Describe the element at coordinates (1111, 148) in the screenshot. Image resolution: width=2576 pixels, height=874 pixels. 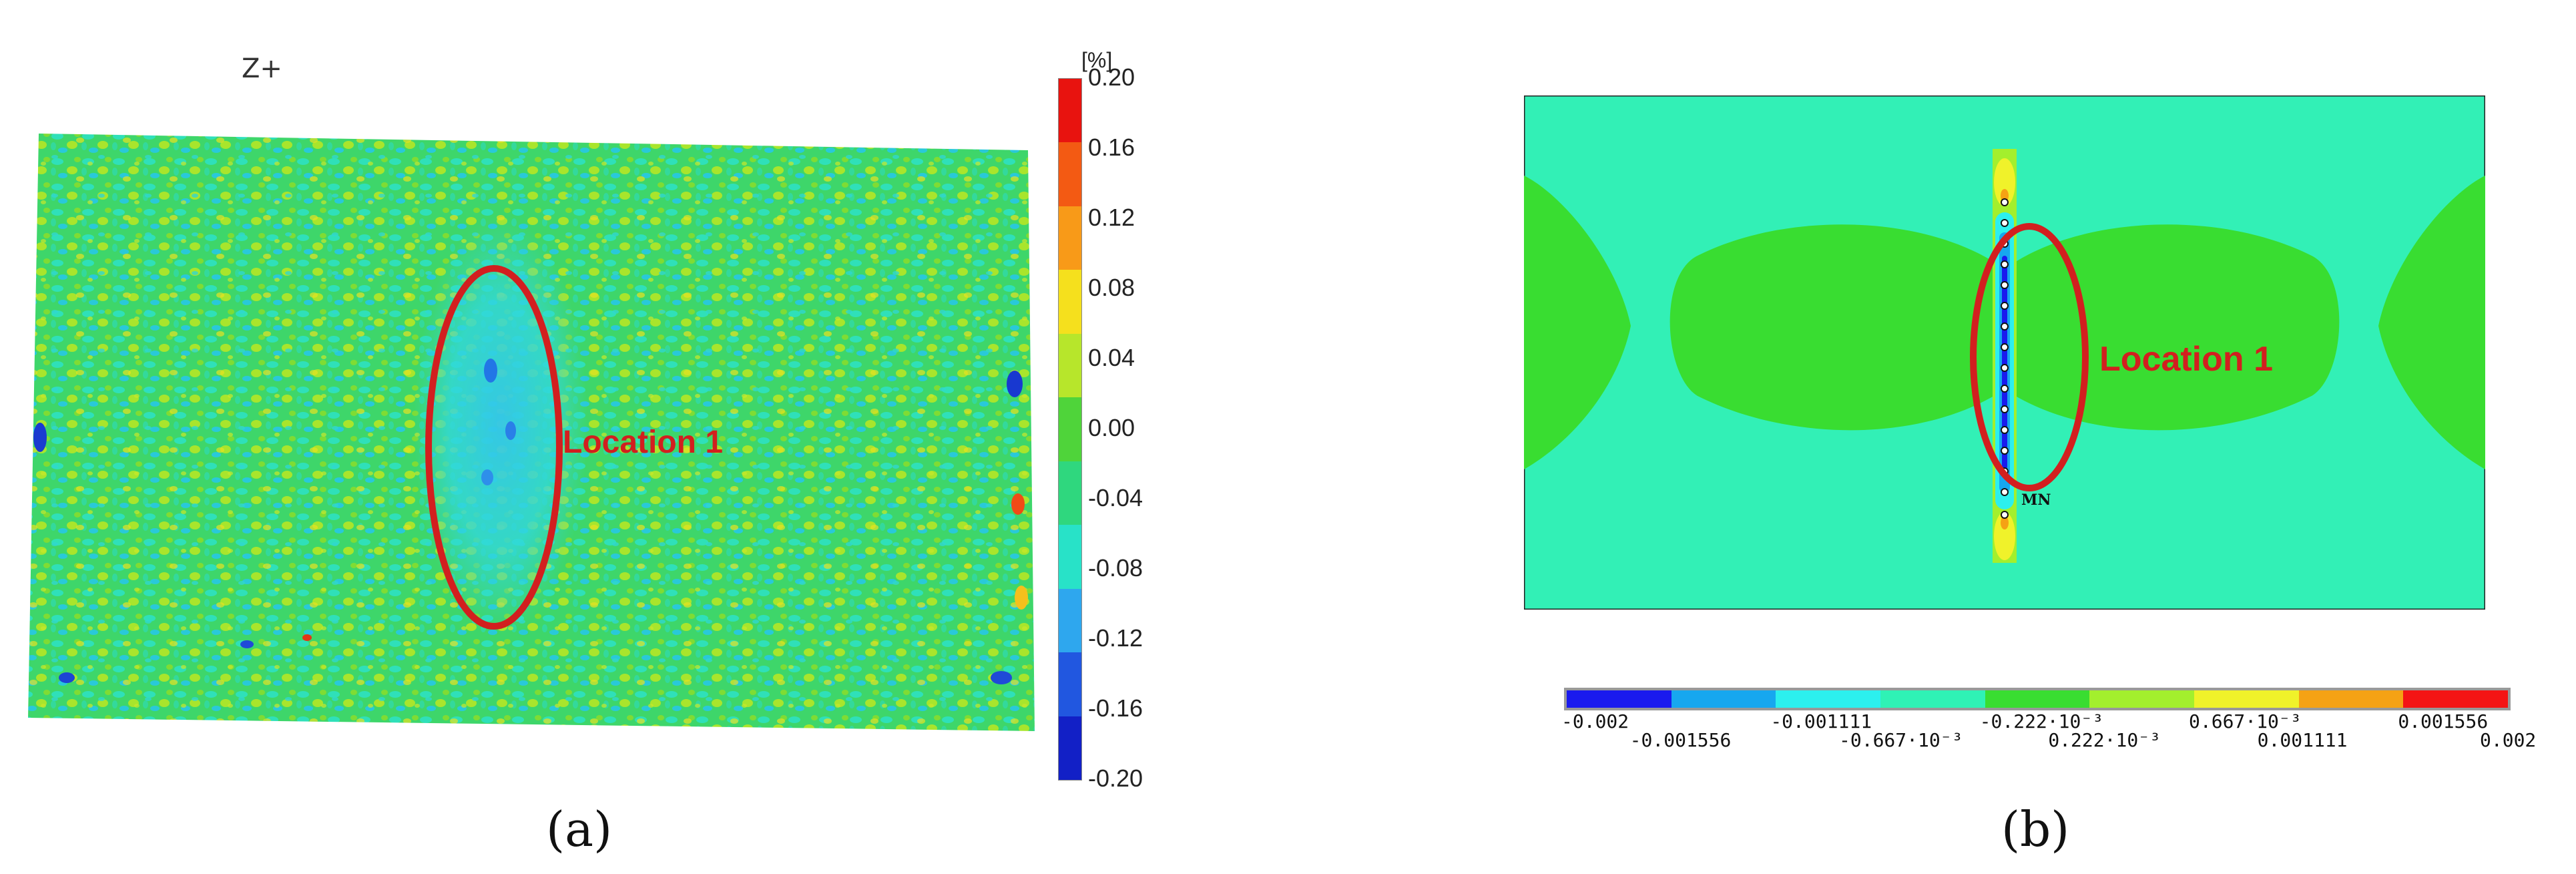
I see `colorbar-tick-label: 0.16` at that location.